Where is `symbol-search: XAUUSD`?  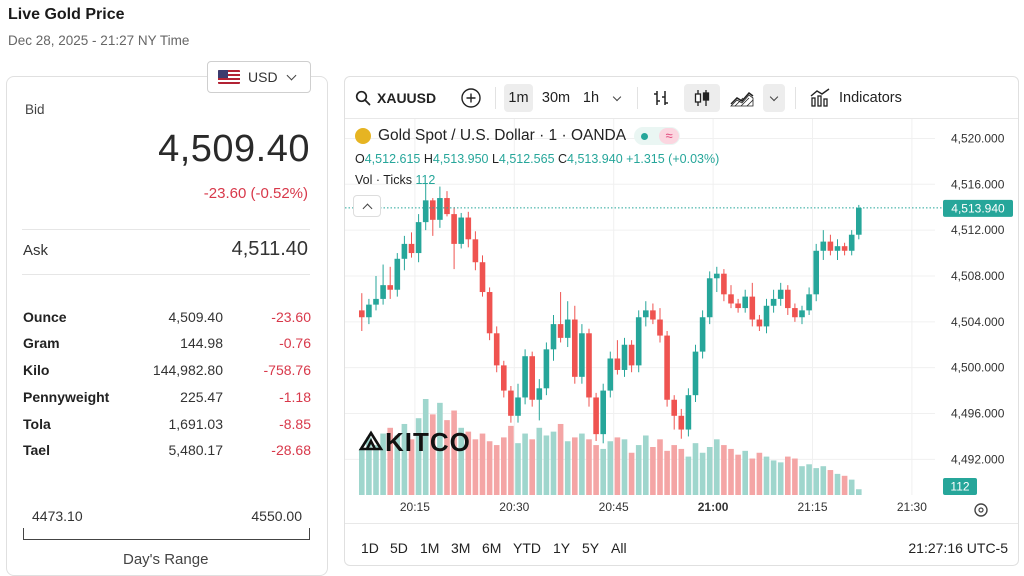 symbol-search: XAUUSD is located at coordinates (397, 98).